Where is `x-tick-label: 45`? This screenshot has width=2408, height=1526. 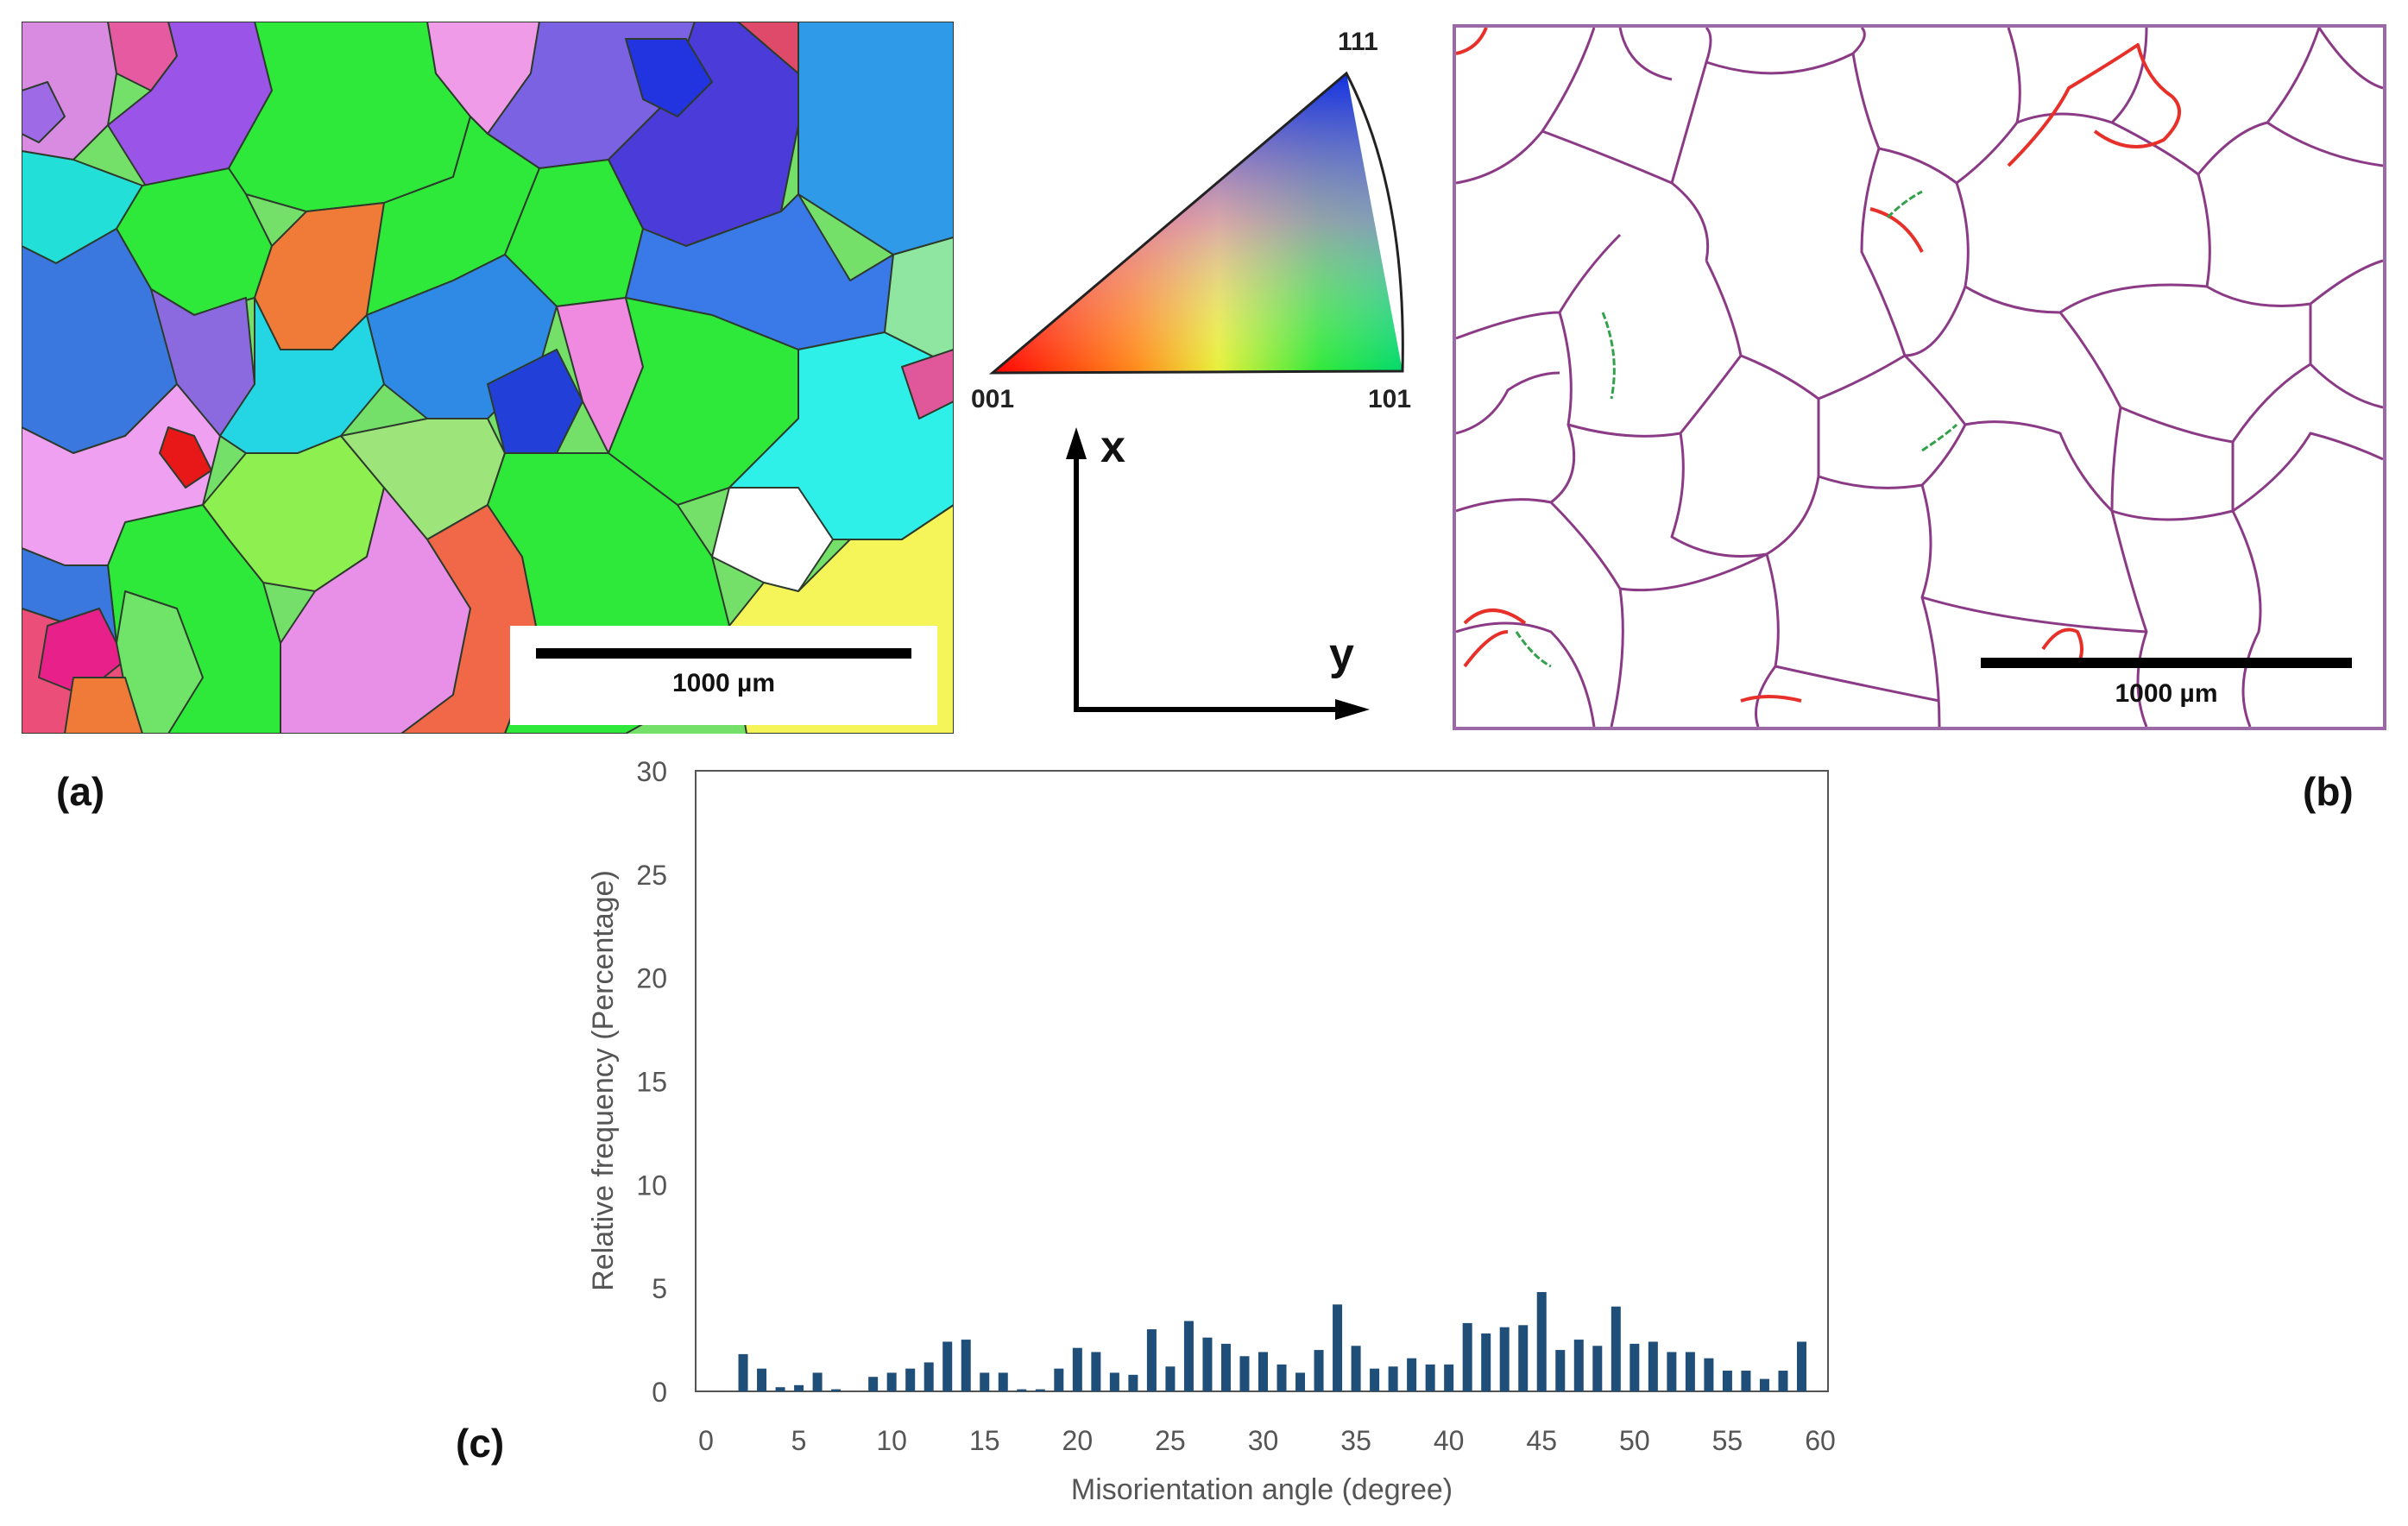 x-tick-label: 45 is located at coordinates (1541, 1440).